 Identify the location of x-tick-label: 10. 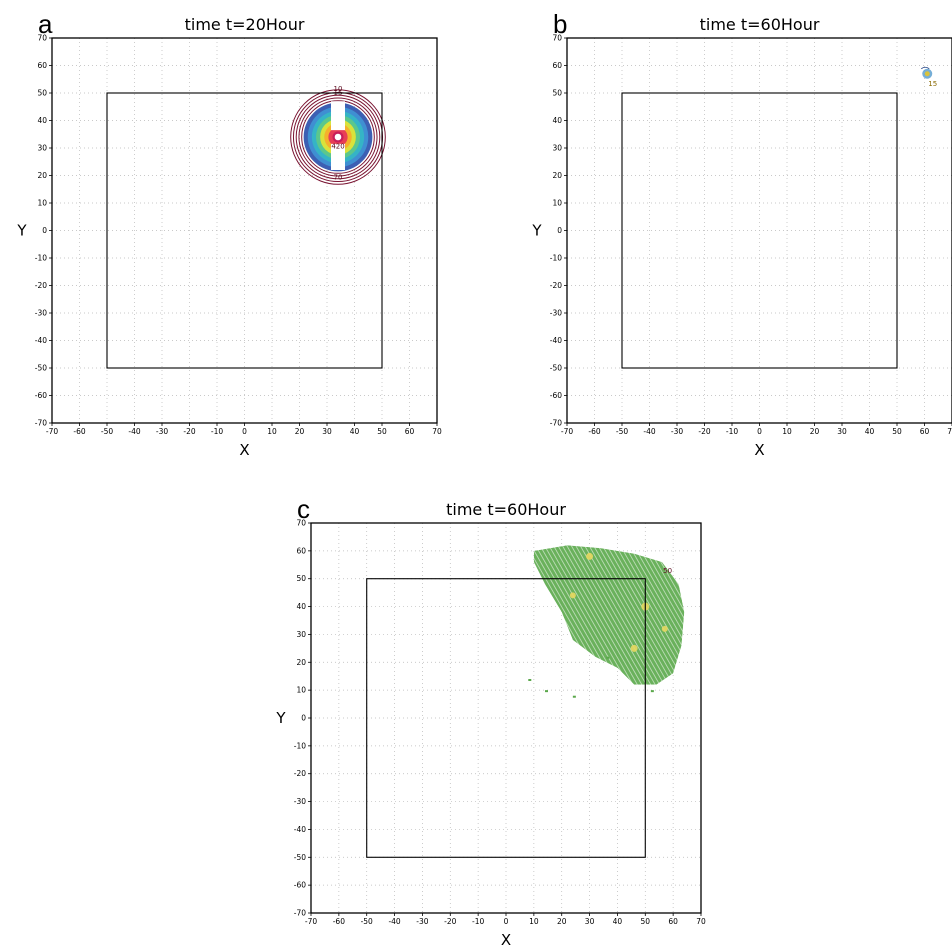
(272, 431).